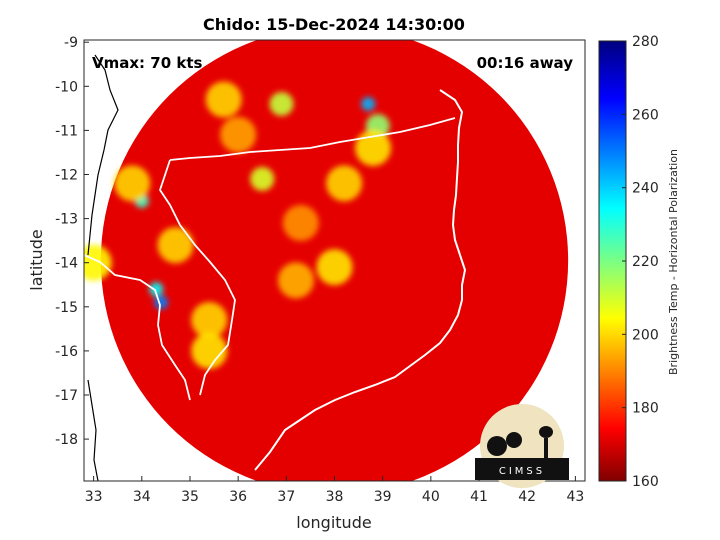 Image resolution: width=720 pixels, height=540 pixels. I want to click on y-tick-label: -11, so click(66, 131).